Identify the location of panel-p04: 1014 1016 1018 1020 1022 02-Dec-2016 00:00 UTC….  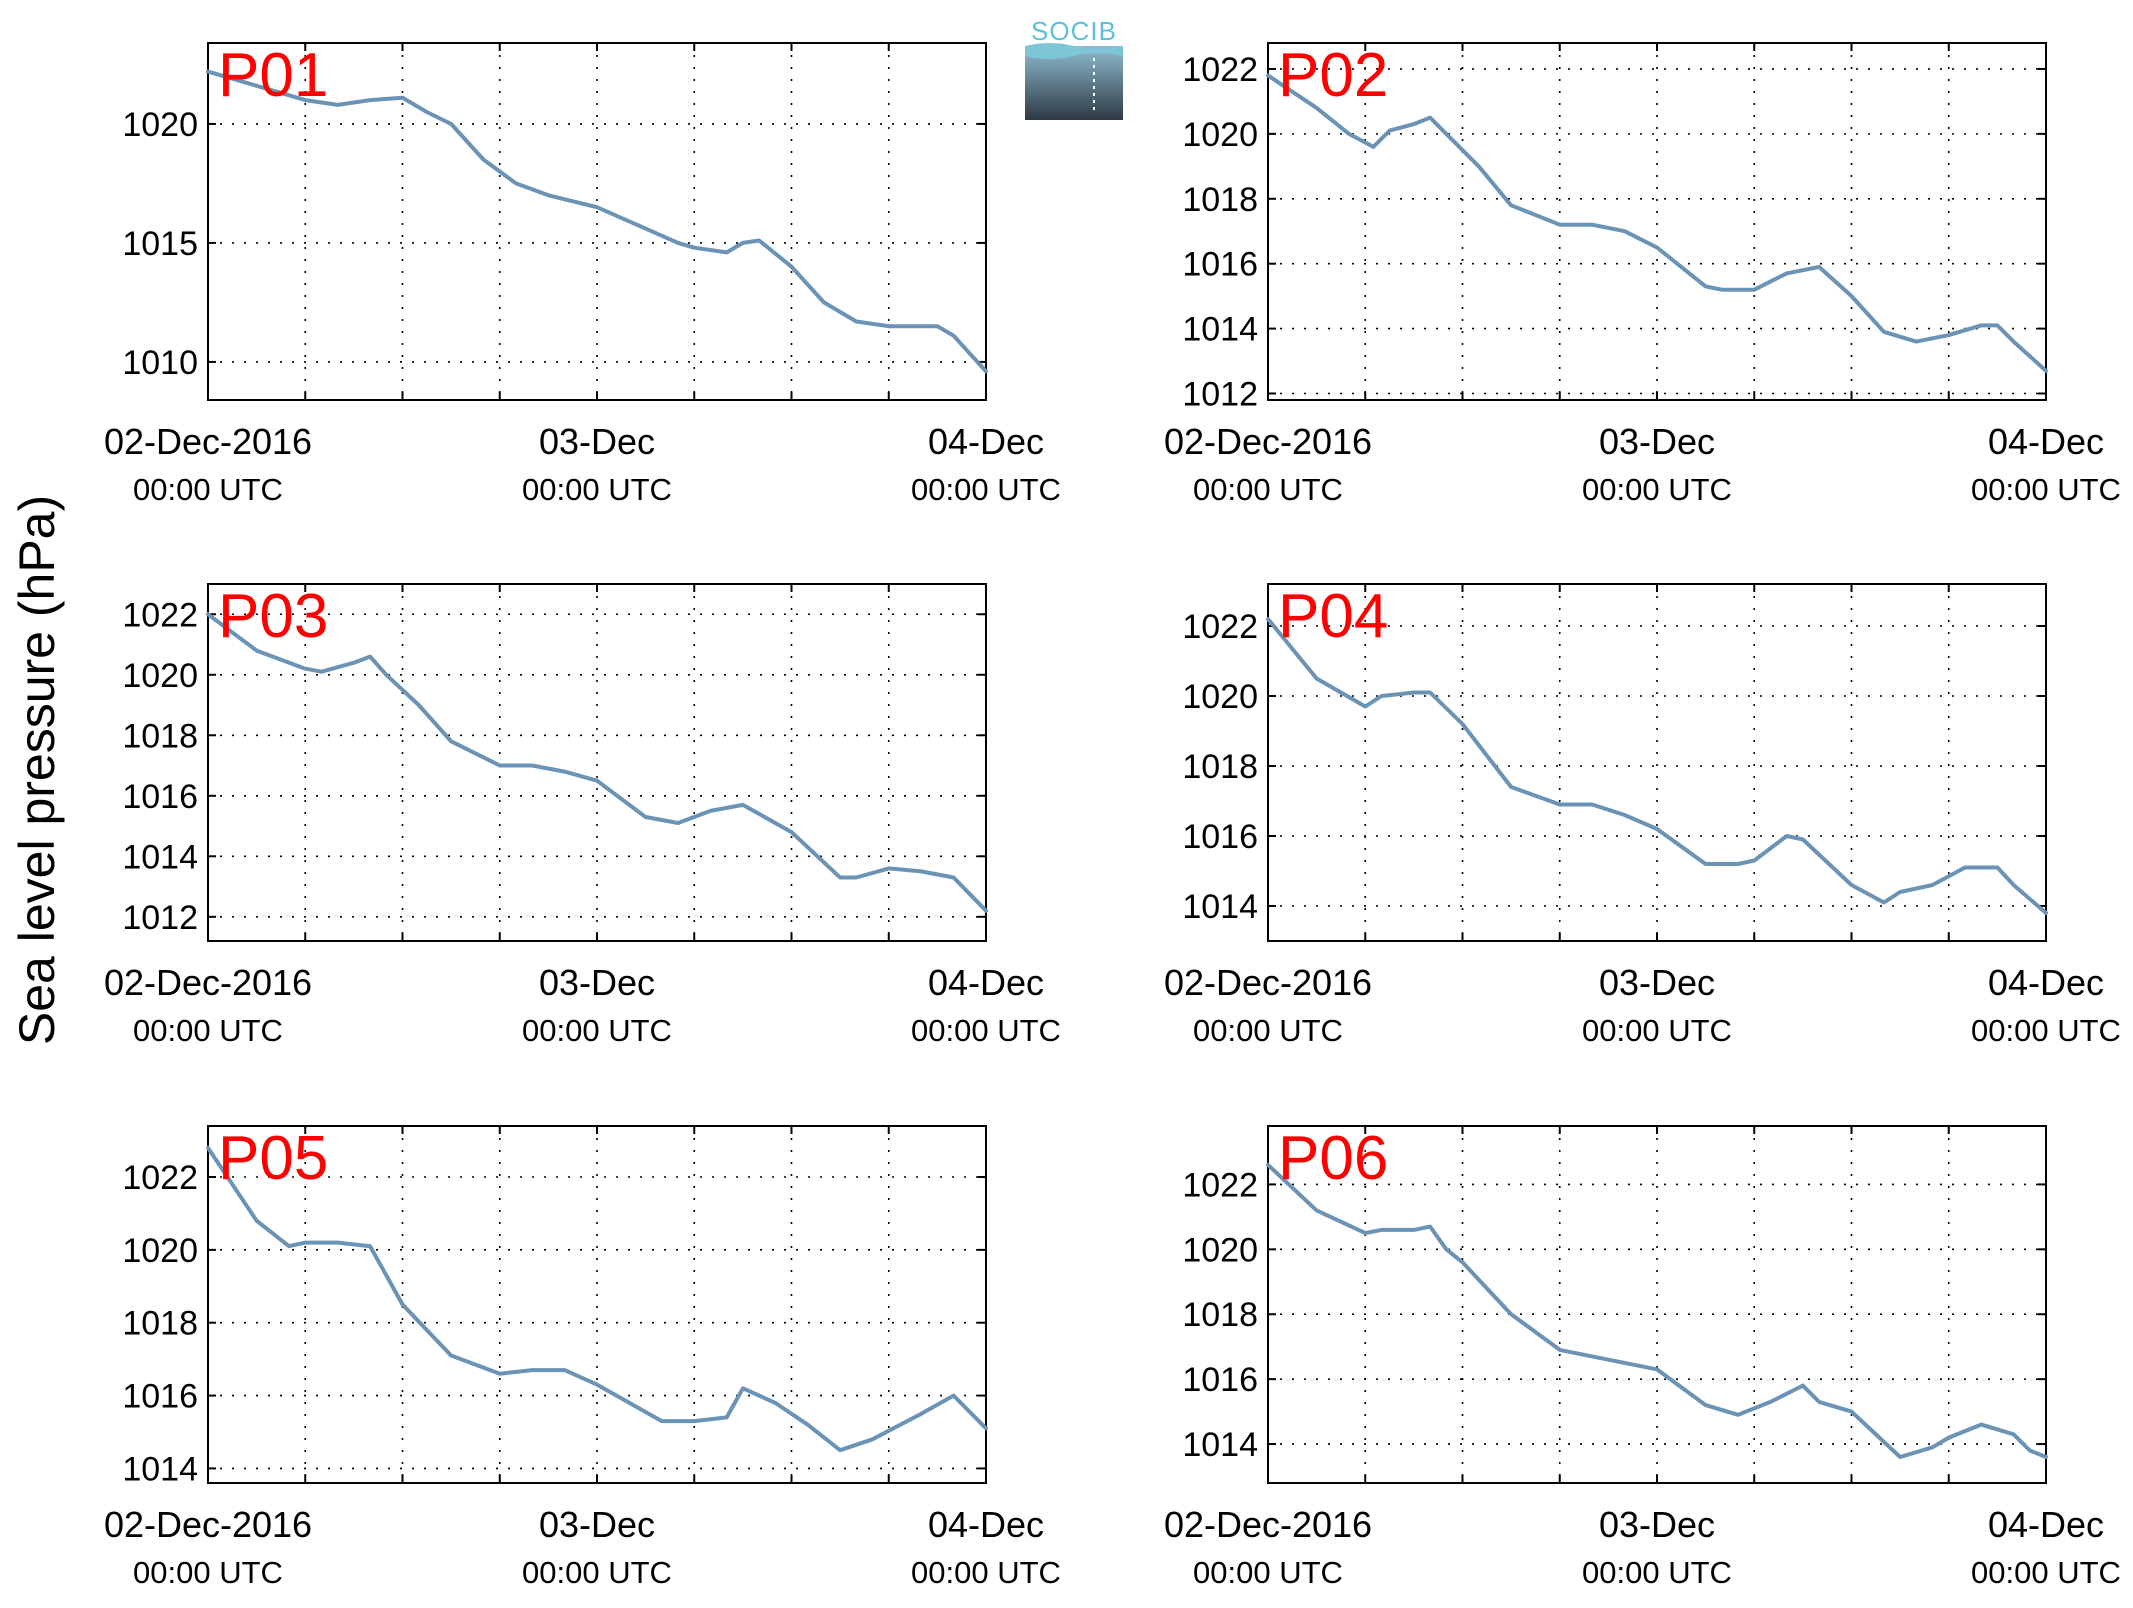
(1642, 815).